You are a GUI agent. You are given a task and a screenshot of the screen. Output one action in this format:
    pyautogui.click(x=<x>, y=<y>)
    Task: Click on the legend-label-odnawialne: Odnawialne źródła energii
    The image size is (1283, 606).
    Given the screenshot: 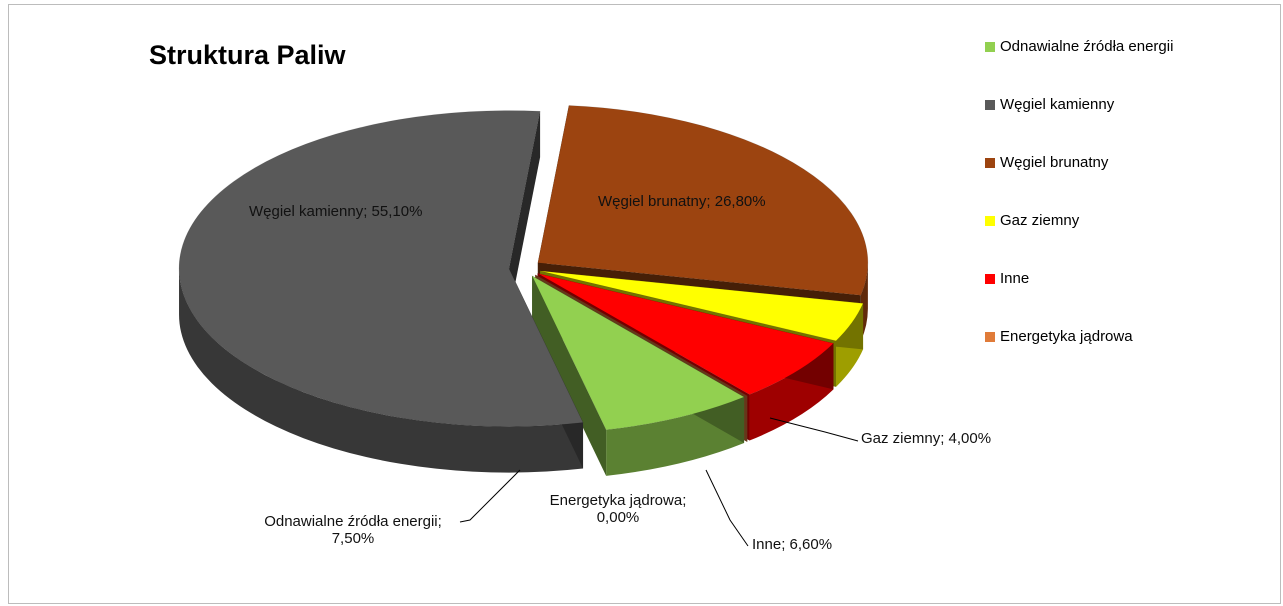 What is the action you would take?
    pyautogui.click(x=1087, y=46)
    